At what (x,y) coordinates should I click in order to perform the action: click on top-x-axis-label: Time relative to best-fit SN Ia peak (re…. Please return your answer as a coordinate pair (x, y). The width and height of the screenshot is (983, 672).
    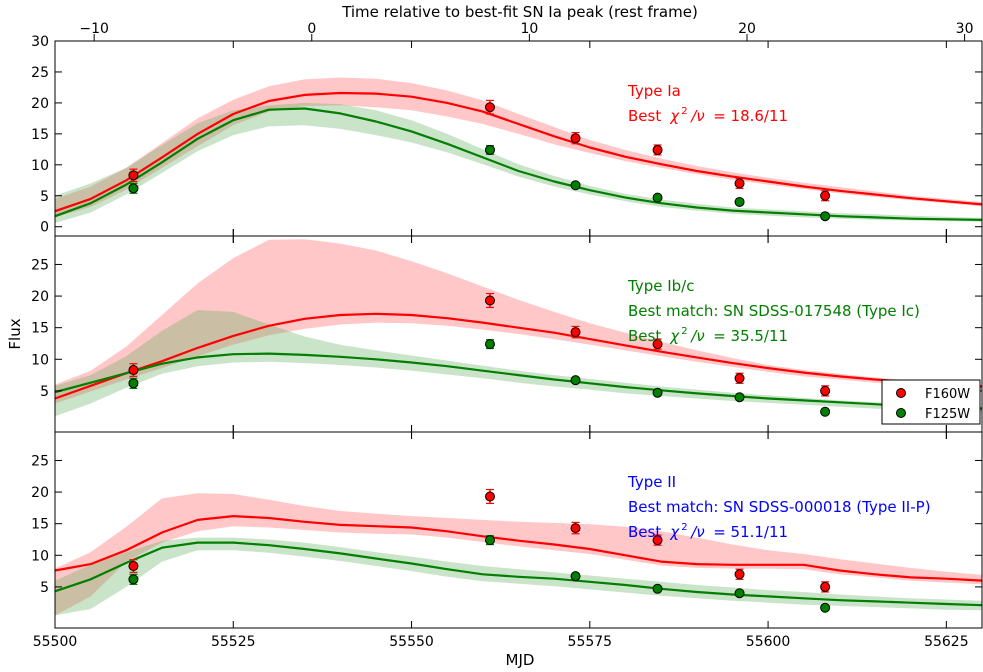
    Looking at the image, I should click on (519, 12).